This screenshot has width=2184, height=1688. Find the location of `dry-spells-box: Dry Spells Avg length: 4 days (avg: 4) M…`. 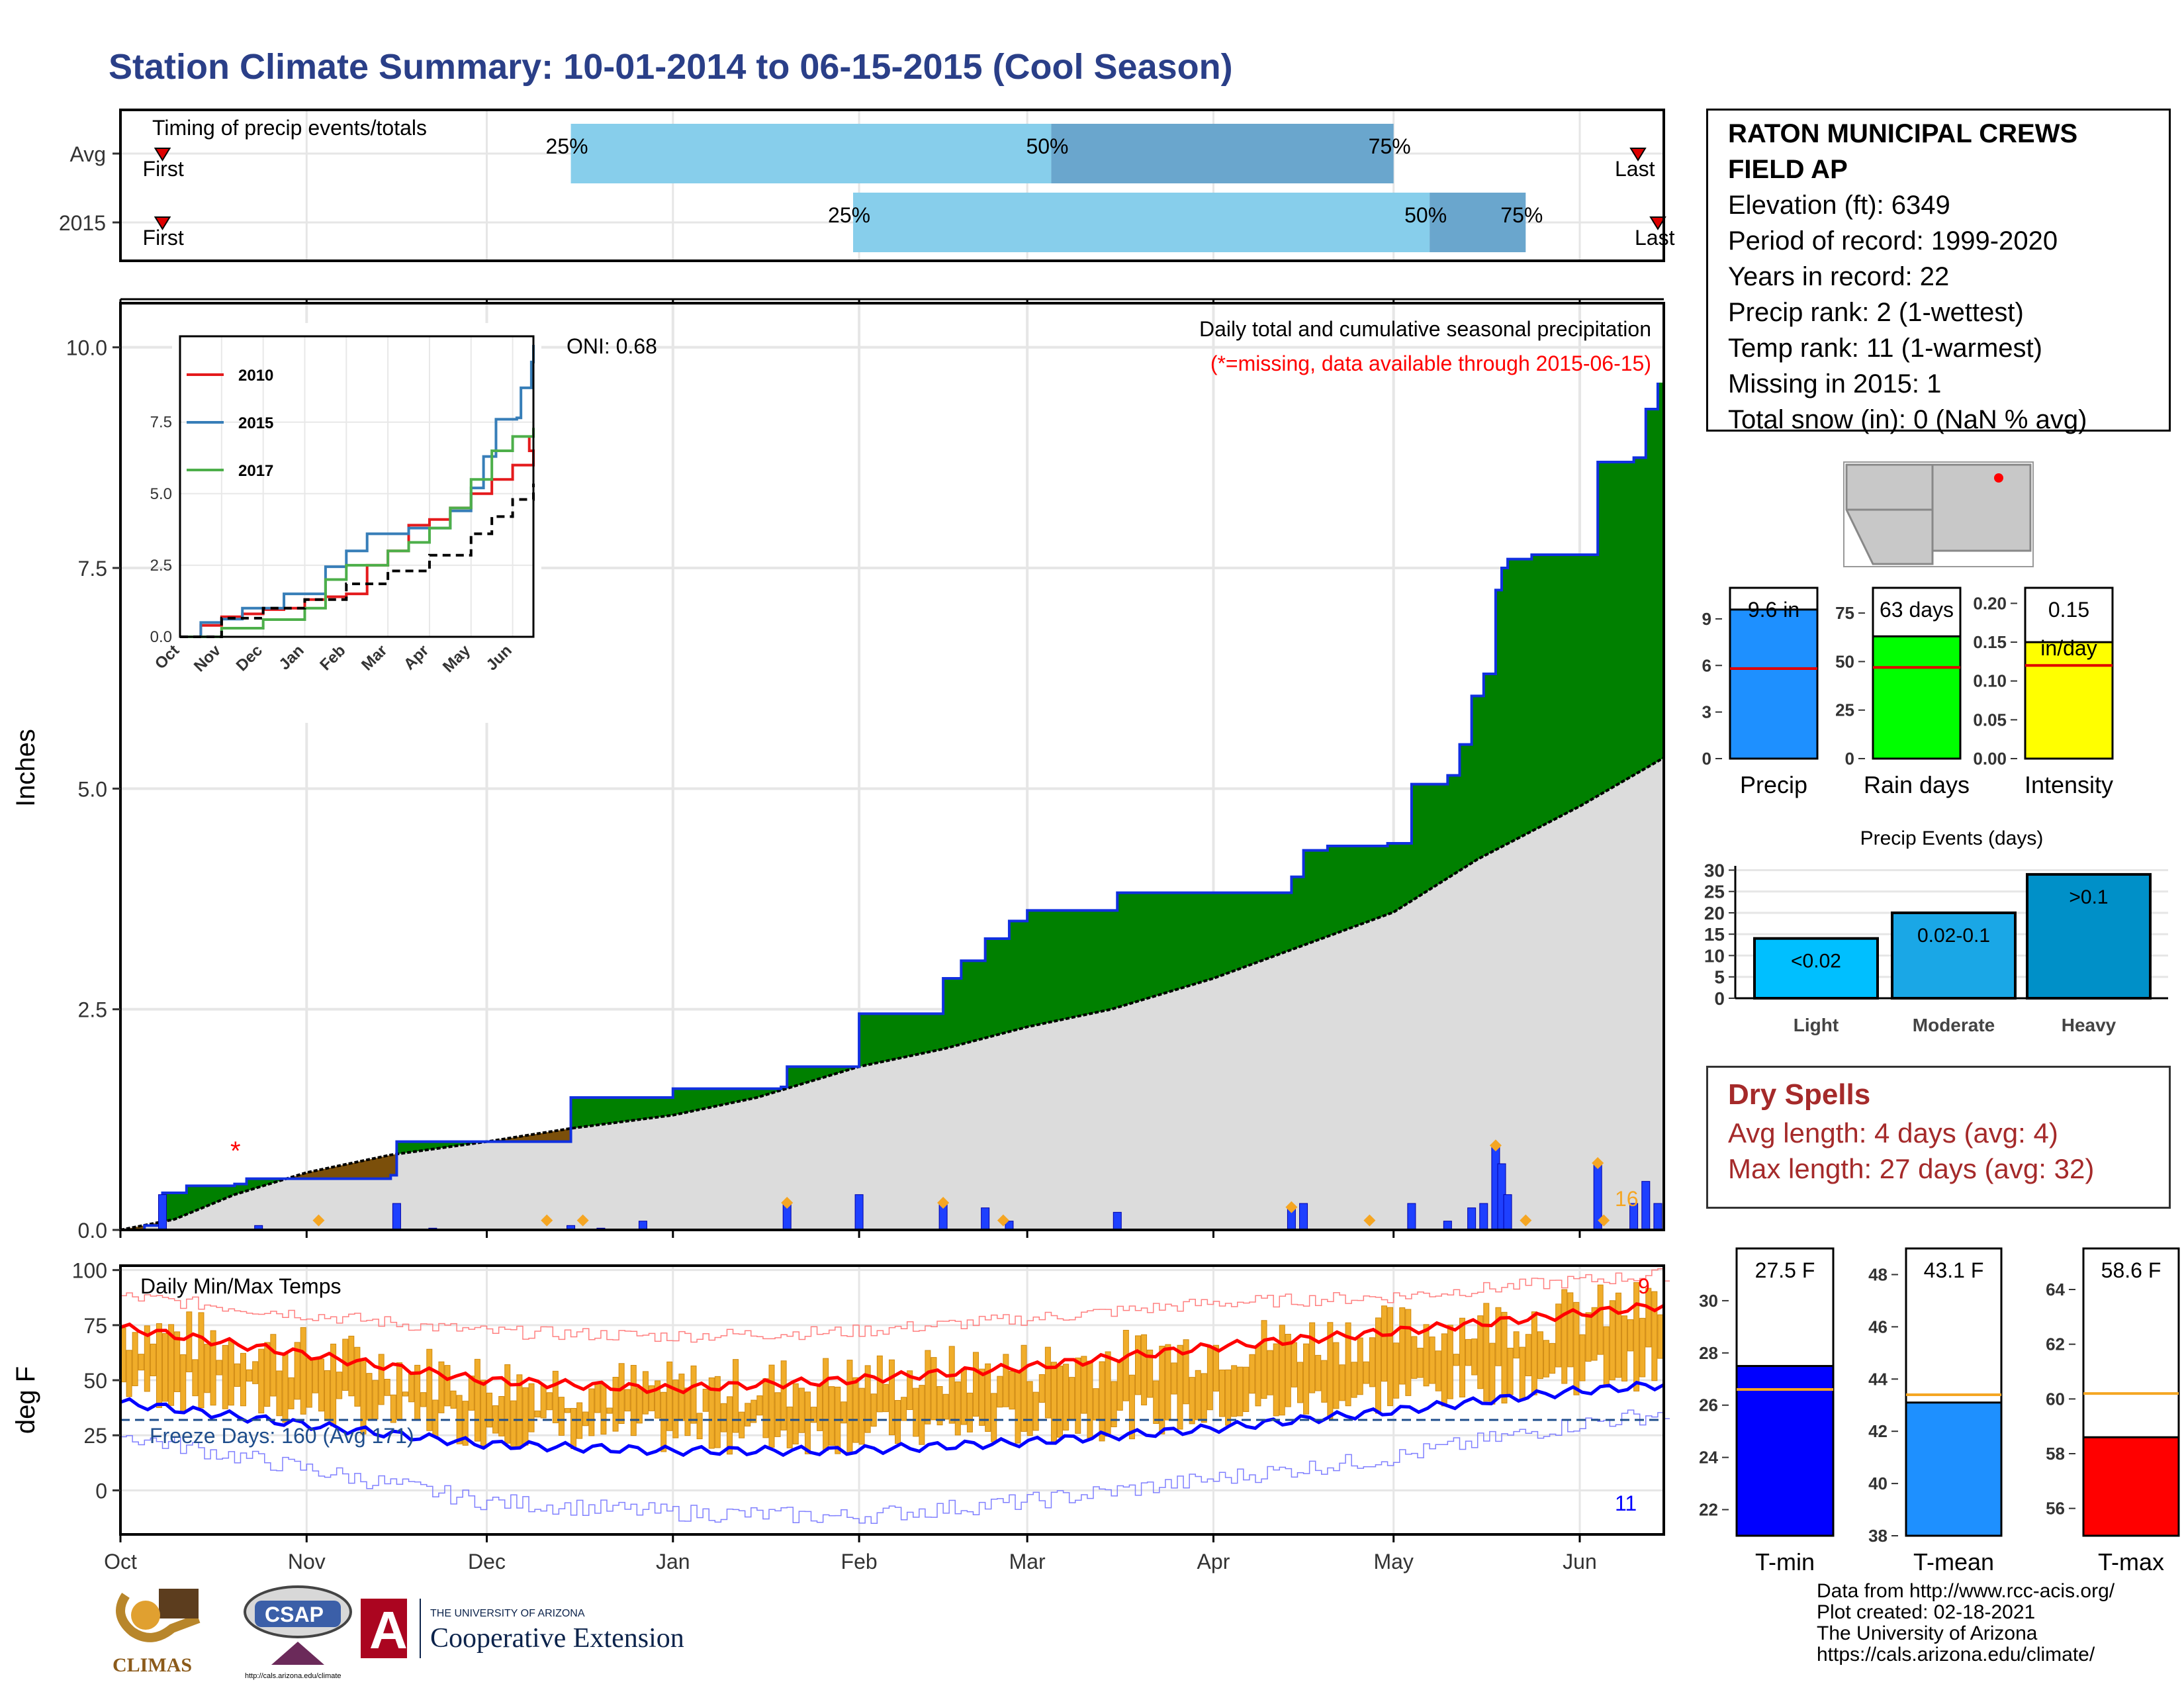

dry-spells-box: Dry Spells Avg length: 4 days (avg: 4) M… is located at coordinates (1939, 1137).